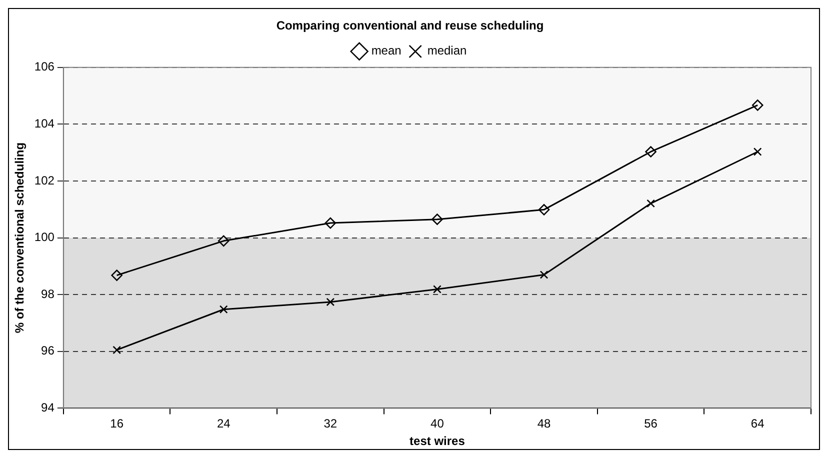 The image size is (828, 458). I want to click on y-tick-label: 98, so click(48, 293).